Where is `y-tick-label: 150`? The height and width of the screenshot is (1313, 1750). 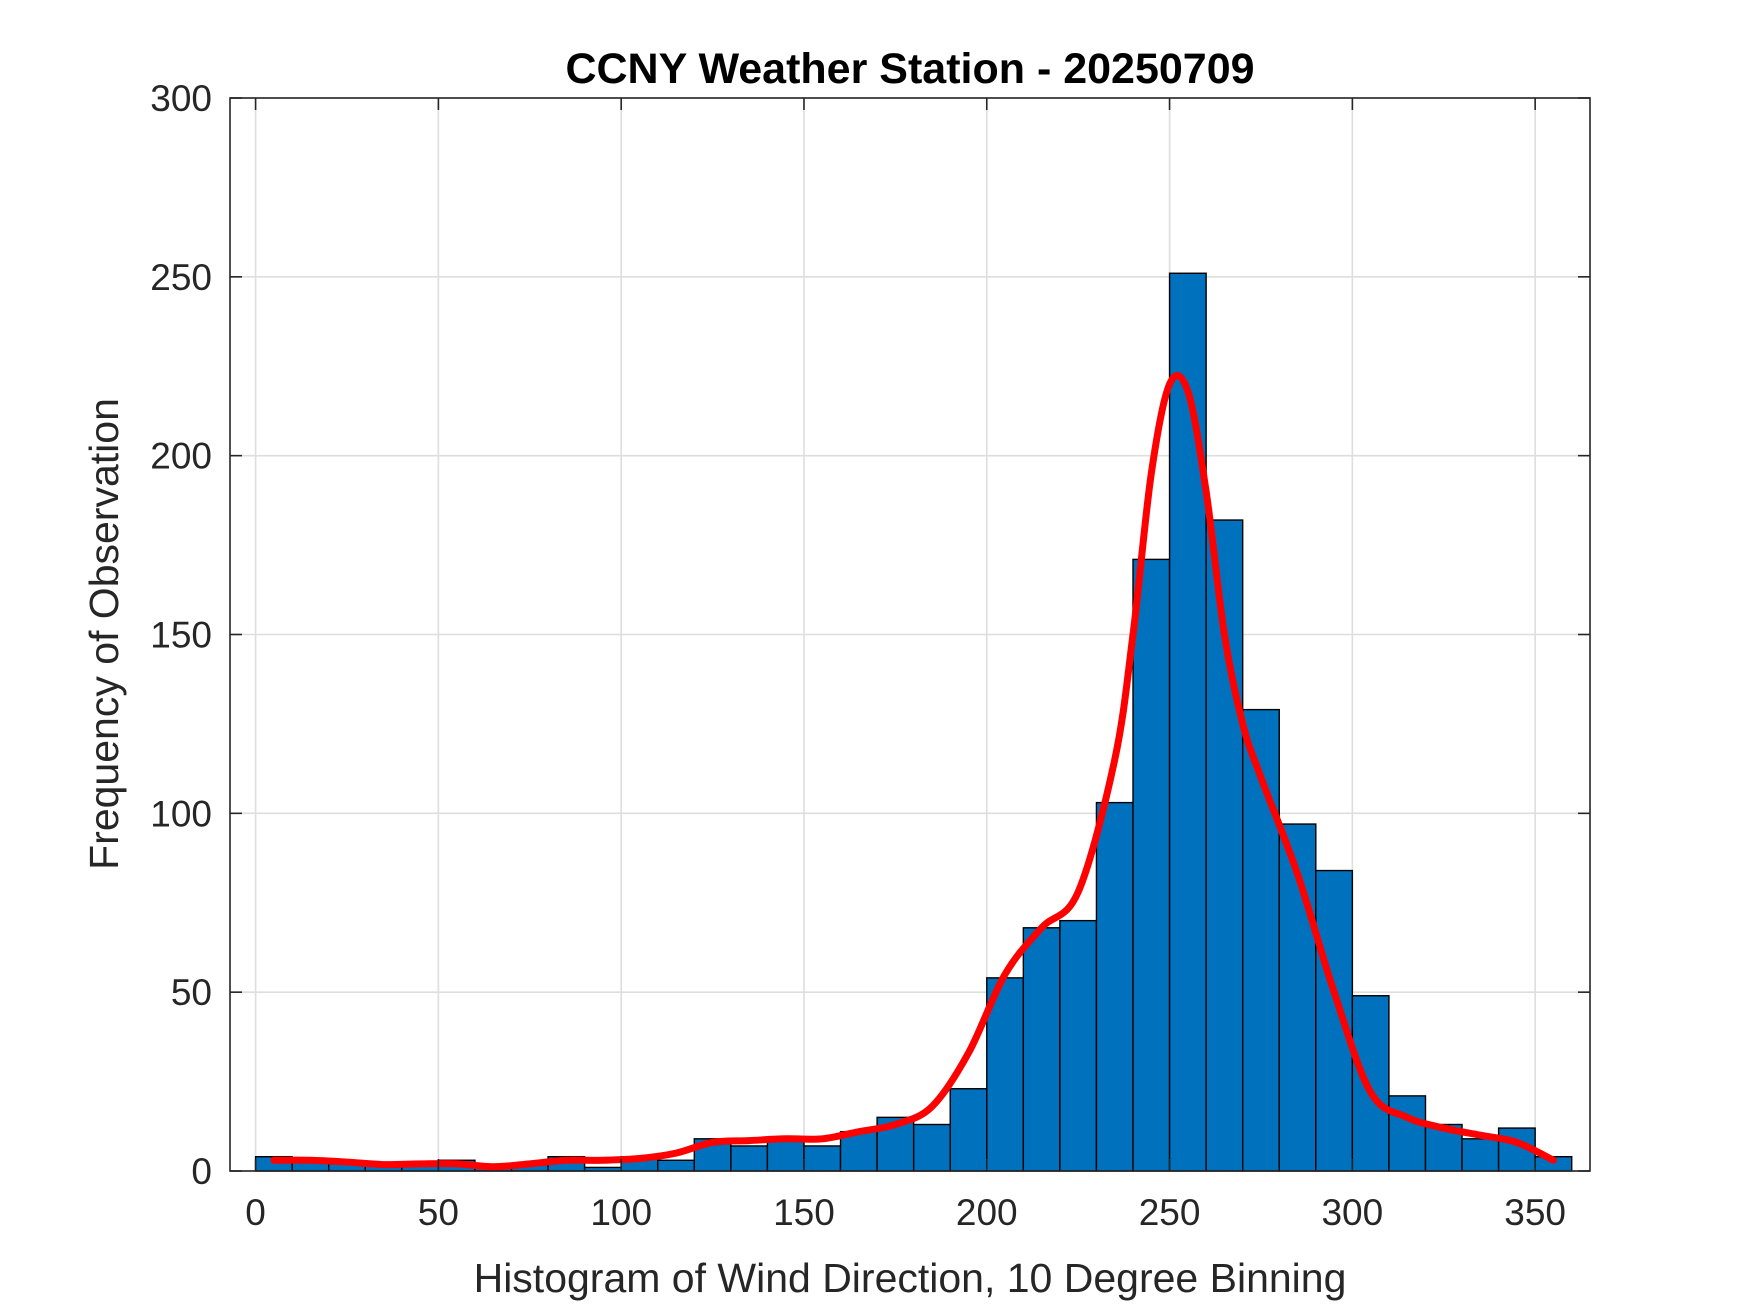 y-tick-label: 150 is located at coordinates (181, 635).